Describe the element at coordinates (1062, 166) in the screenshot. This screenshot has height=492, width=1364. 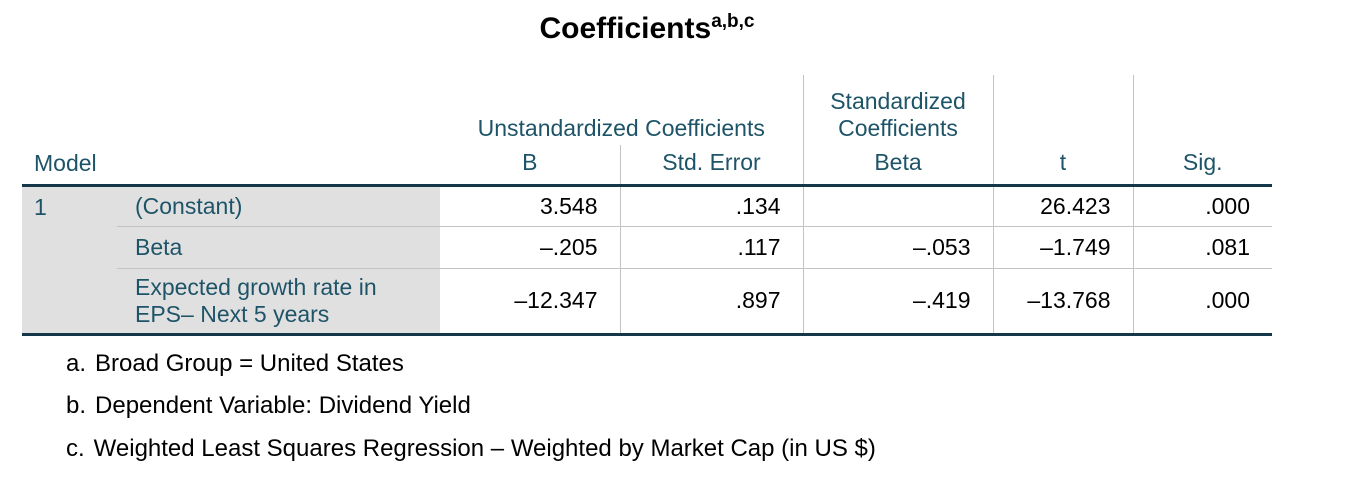
I see `t-column-header: t` at that location.